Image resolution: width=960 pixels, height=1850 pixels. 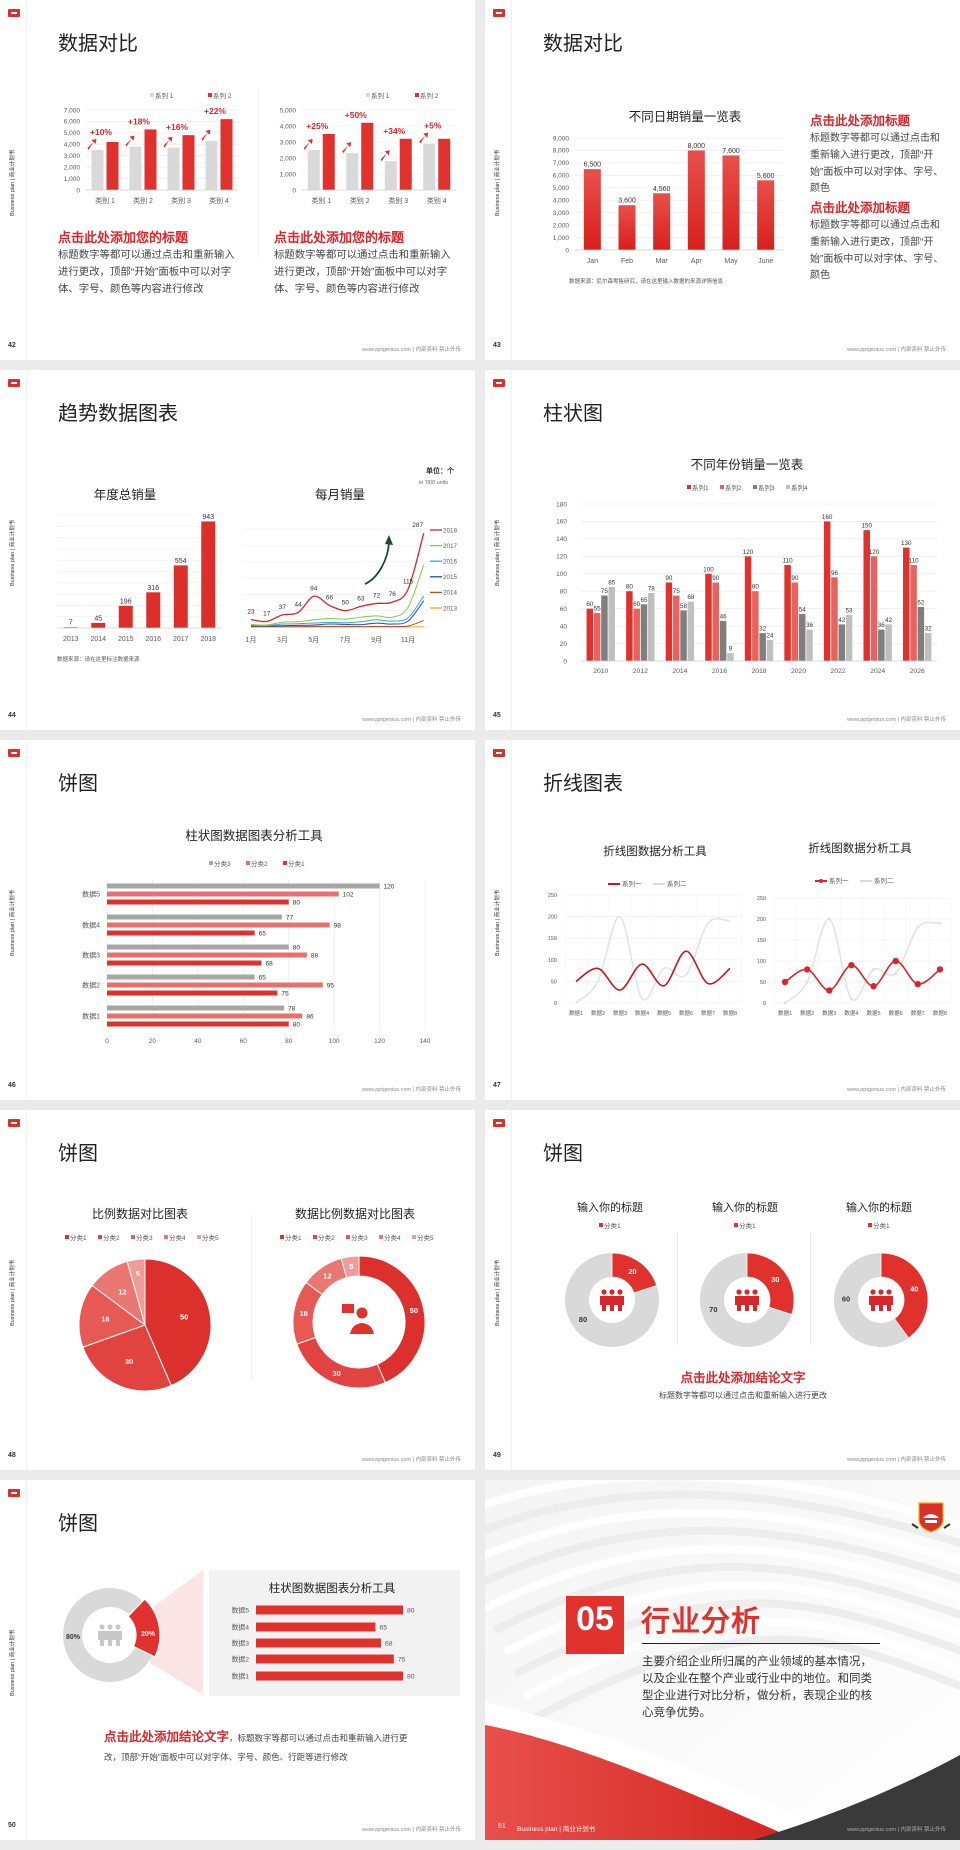 What do you see at coordinates (799, 487) in the screenshot?
I see `legend-label: 系列4` at bounding box center [799, 487].